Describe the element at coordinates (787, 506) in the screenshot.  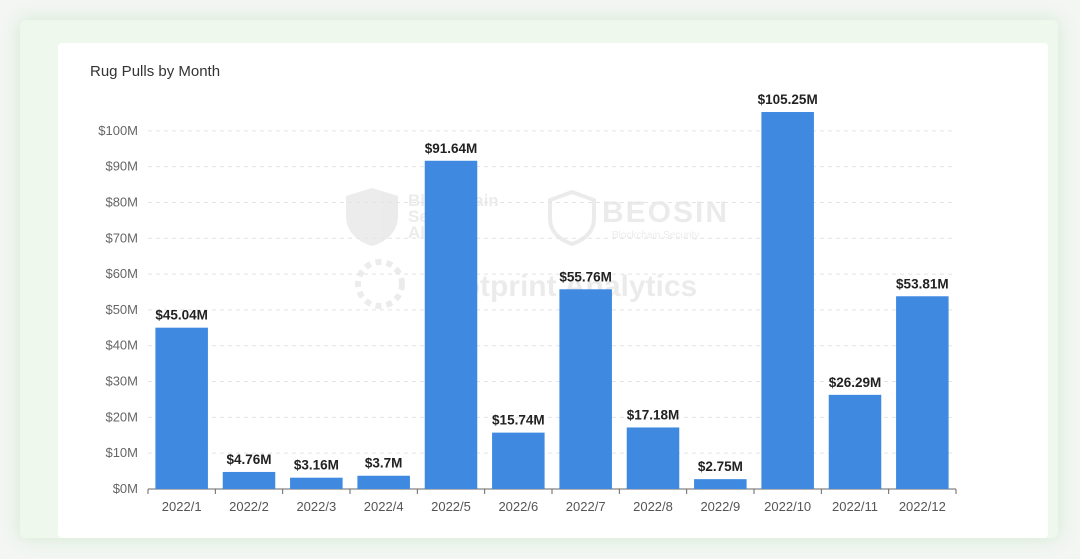
I see `x-tick-label: 2022/10` at that location.